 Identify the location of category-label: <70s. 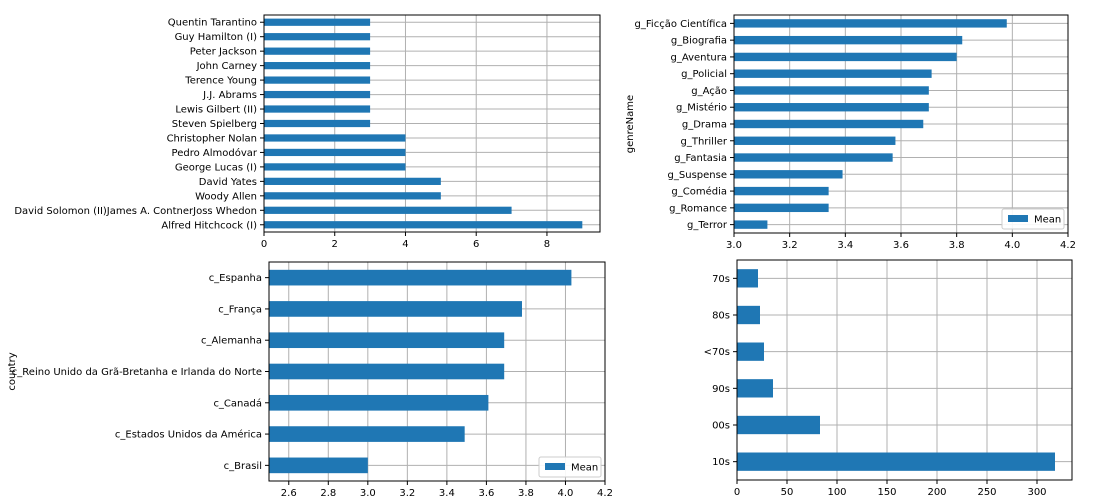
(717, 352).